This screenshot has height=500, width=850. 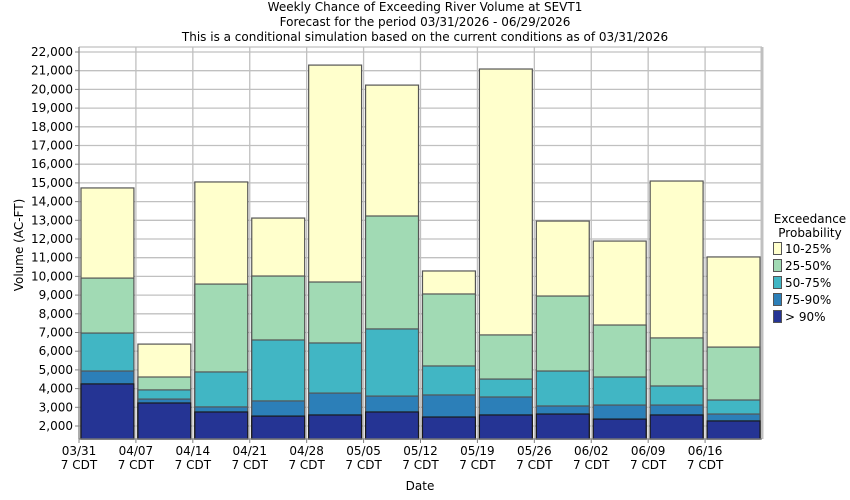 What do you see at coordinates (19, 245) in the screenshot?
I see `y-axis-label: Volume (AC-FT)` at bounding box center [19, 245].